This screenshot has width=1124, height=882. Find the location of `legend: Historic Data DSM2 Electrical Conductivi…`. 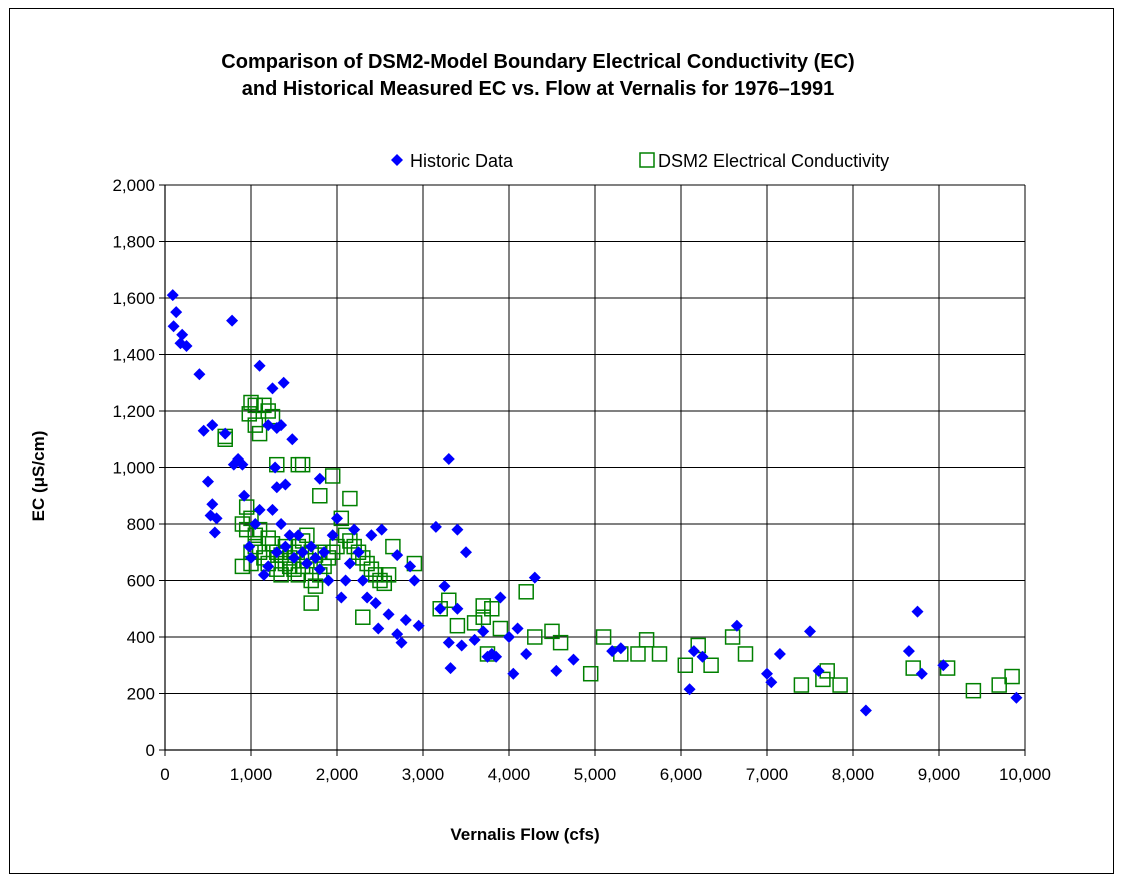

legend: Historic Data DSM2 Electrical Conductivi… is located at coordinates (640, 161).